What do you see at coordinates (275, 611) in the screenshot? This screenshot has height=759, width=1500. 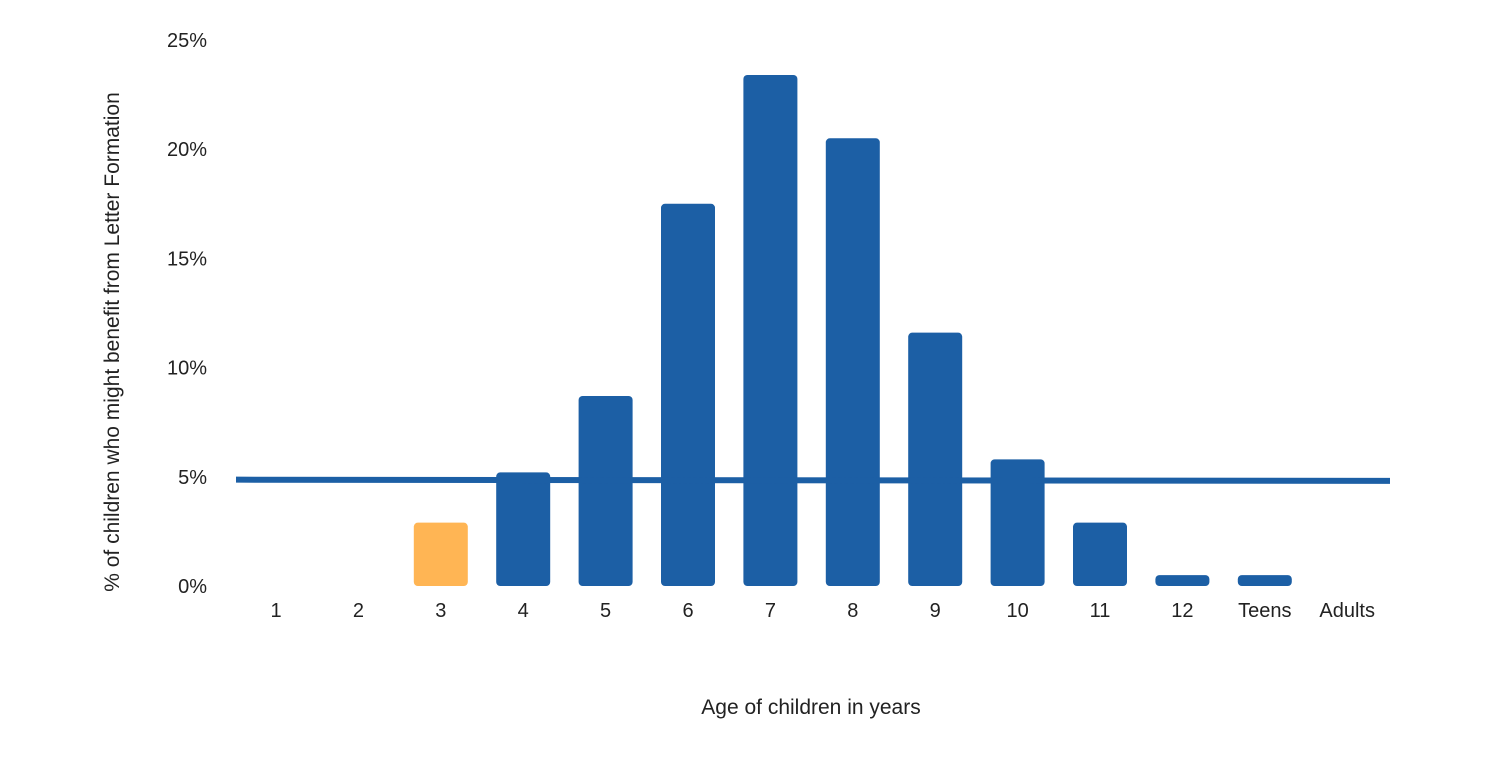 I see `x-tick-label: 1` at bounding box center [275, 611].